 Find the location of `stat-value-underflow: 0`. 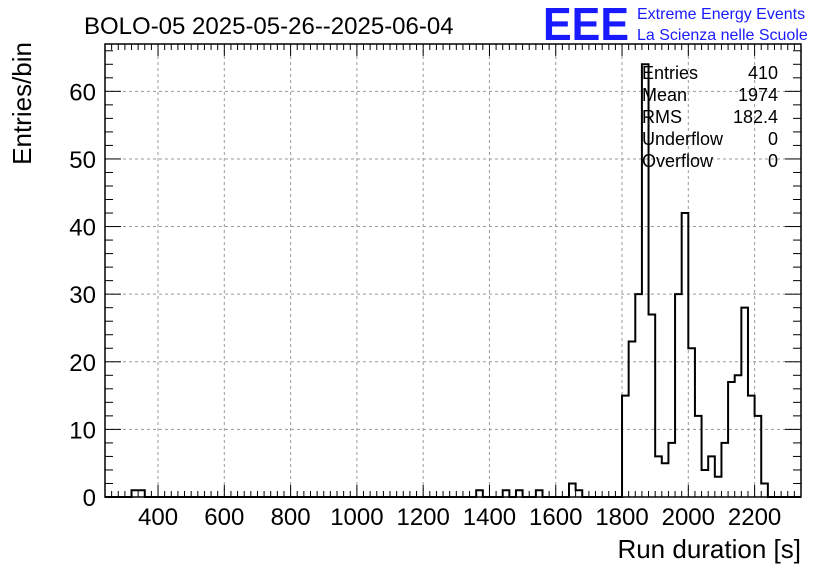

stat-value-underflow: 0 is located at coordinates (773, 139).